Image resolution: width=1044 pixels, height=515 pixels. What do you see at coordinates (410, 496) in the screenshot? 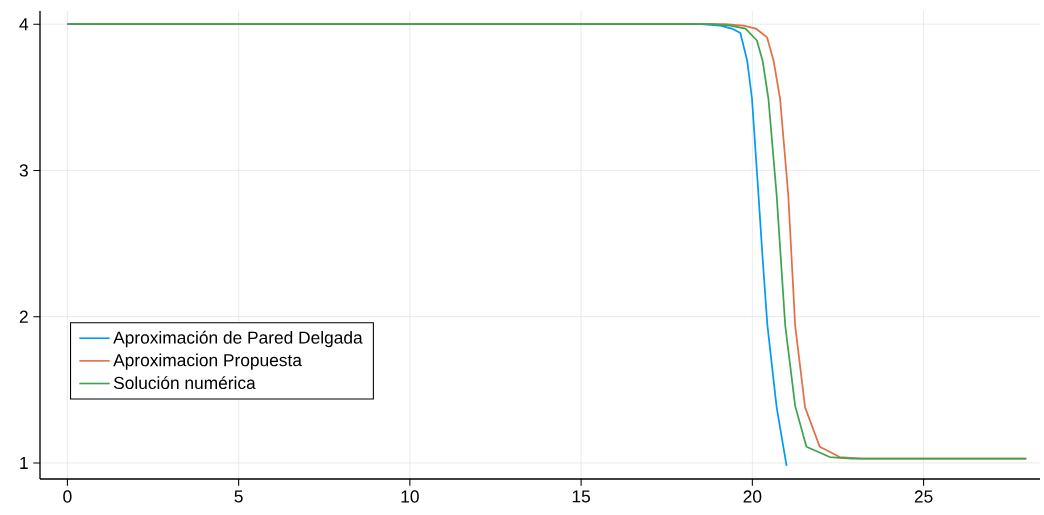
I see `x-tick-label: 10` at bounding box center [410, 496].